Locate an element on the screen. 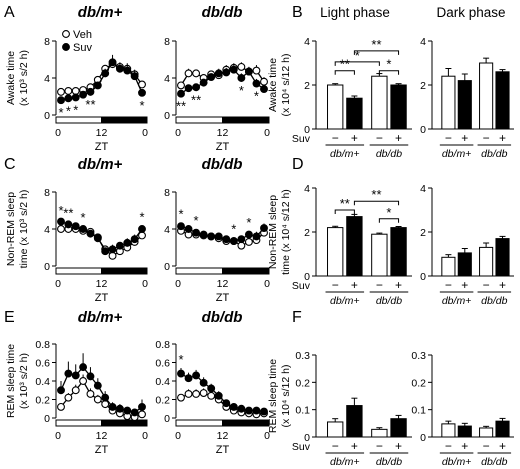  y-axis-label: Awake time (x 10⁴ s/12 h) is located at coordinates (279, 85).